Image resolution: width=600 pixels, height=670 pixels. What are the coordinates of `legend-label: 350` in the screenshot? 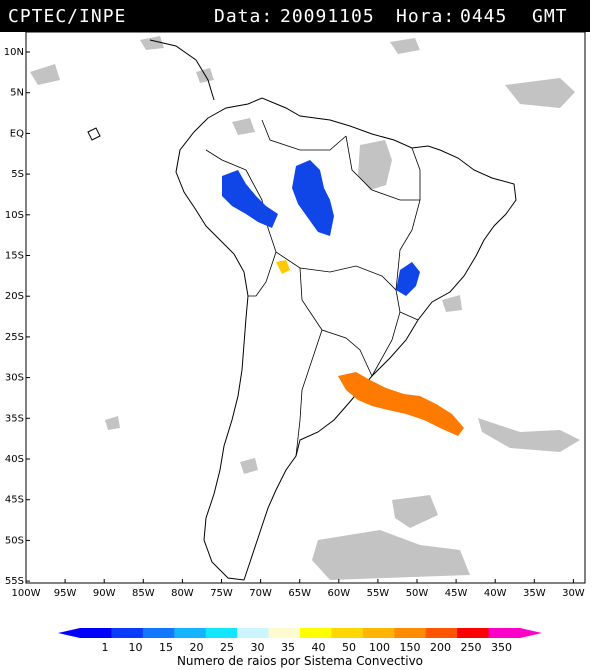 It's located at (501, 647).